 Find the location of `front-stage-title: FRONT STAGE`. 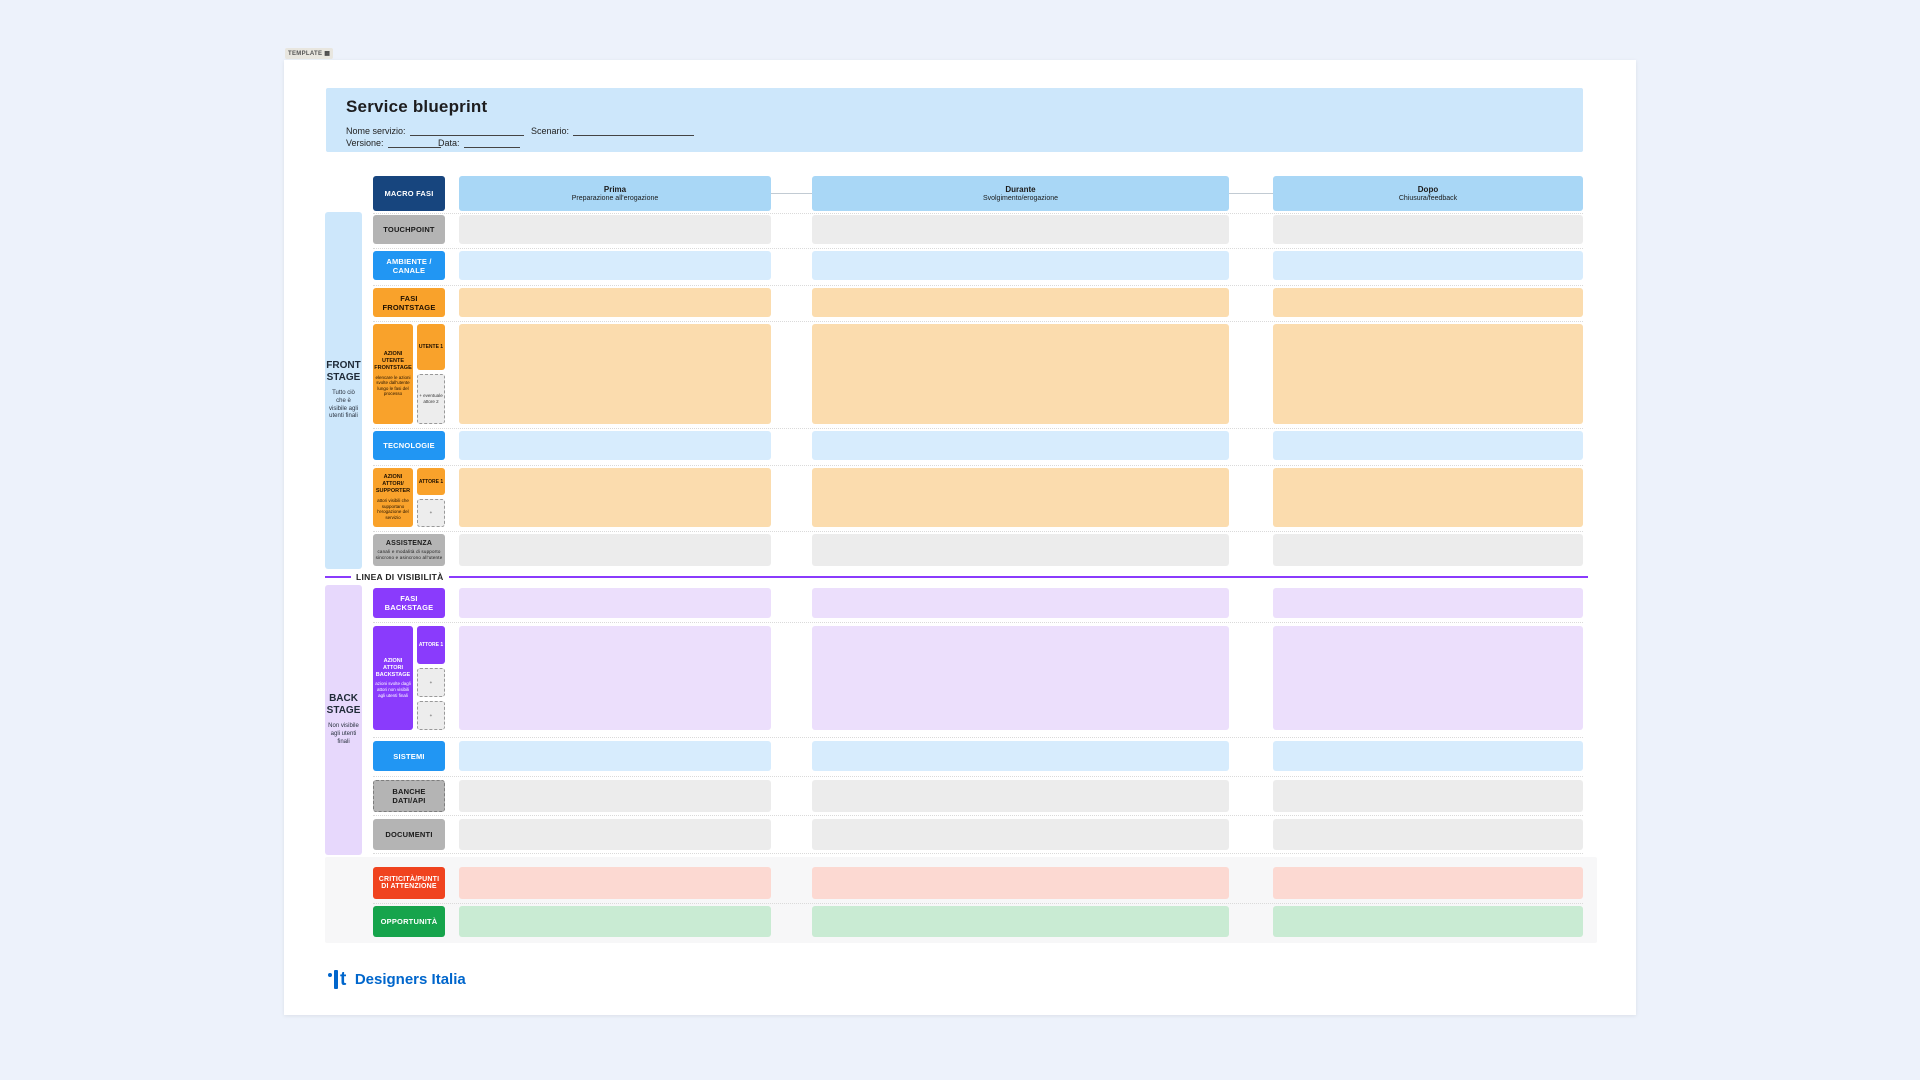

front-stage-title: FRONT STAGE is located at coordinates (343, 371).